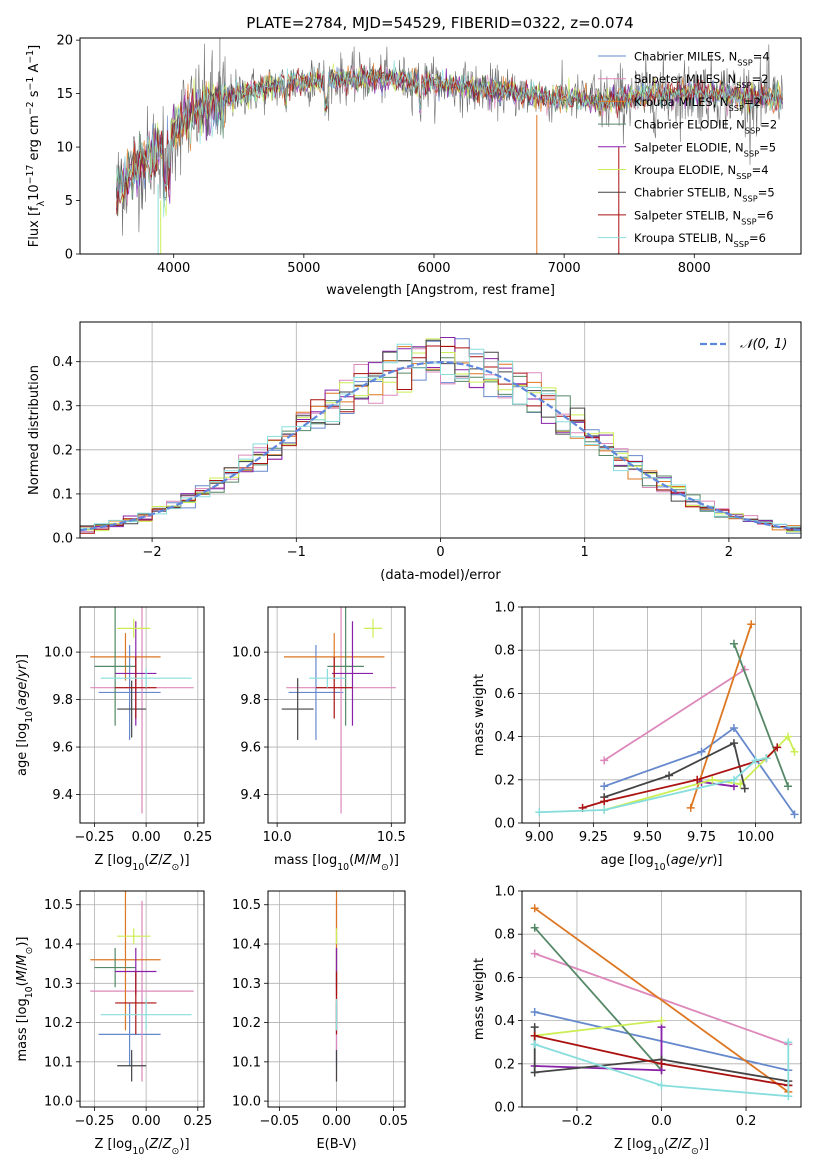 This screenshot has width=819, height=1174. What do you see at coordinates (755, 837) in the screenshot?
I see `x-tick-label: 10.00` at bounding box center [755, 837].